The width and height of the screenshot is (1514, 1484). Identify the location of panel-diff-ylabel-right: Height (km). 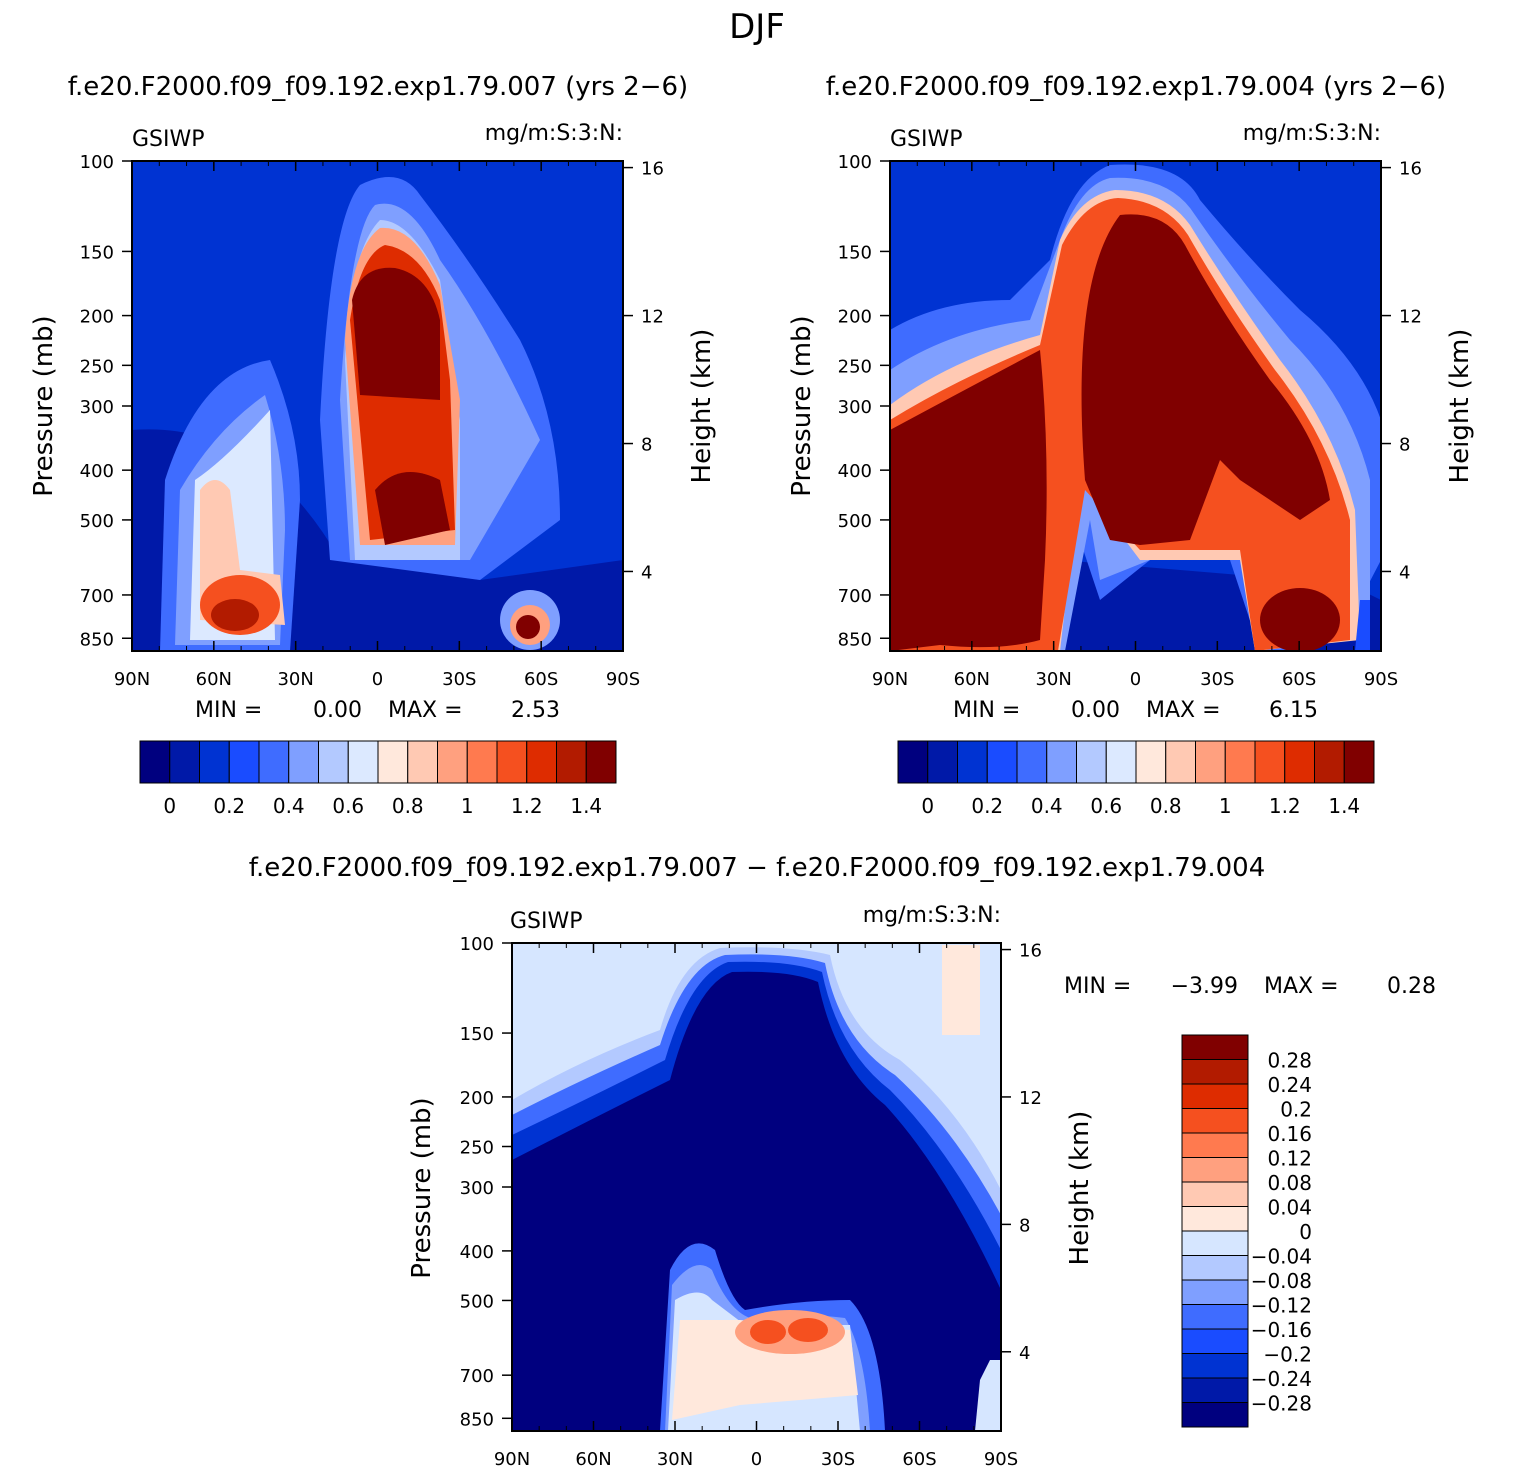
(1080, 1188).